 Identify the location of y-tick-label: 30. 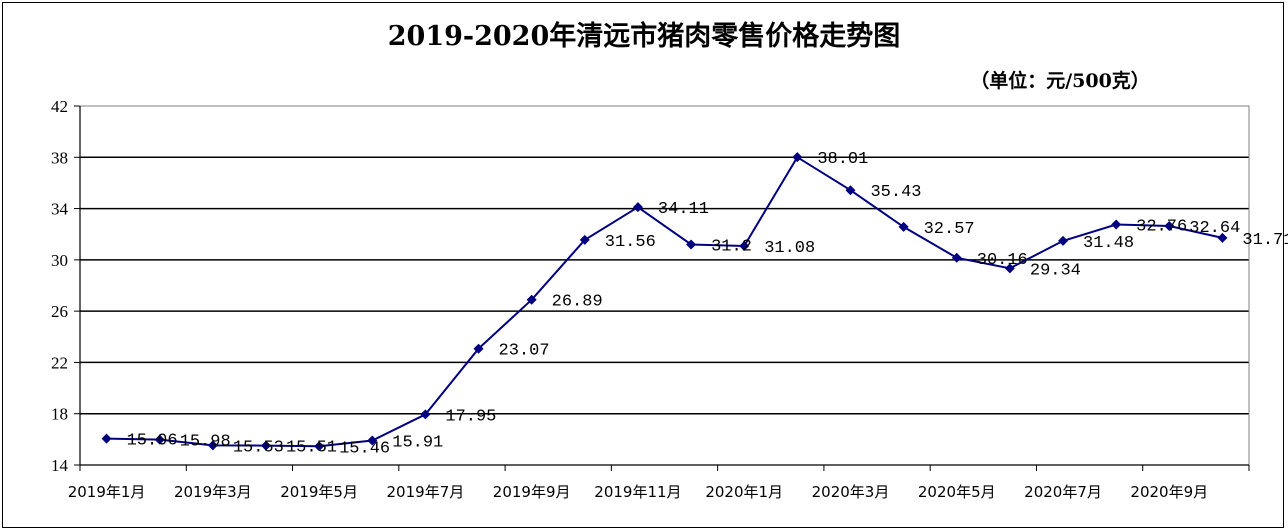
(59, 260).